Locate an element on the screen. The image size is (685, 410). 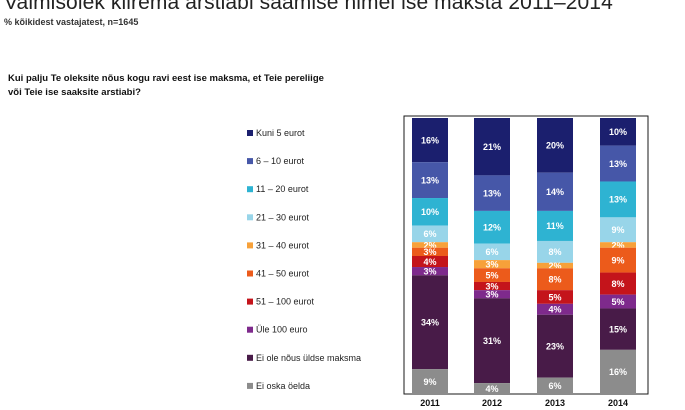
data-label-2013-9: 23% is located at coordinates (555, 346).